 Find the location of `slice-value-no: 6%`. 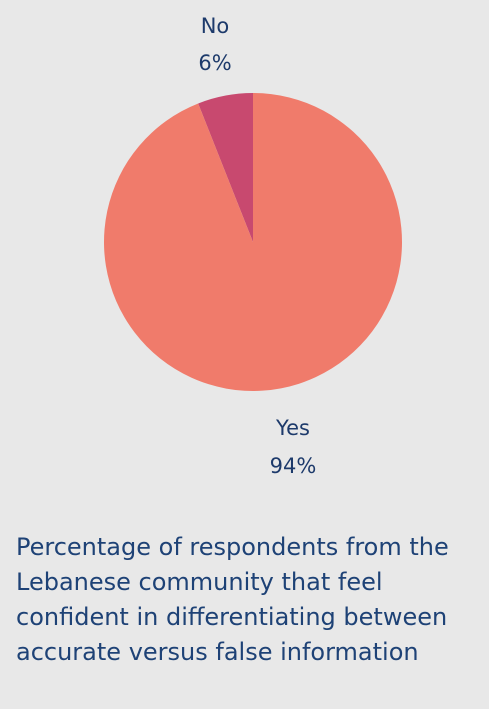

slice-value-no: 6% is located at coordinates (214, 63).